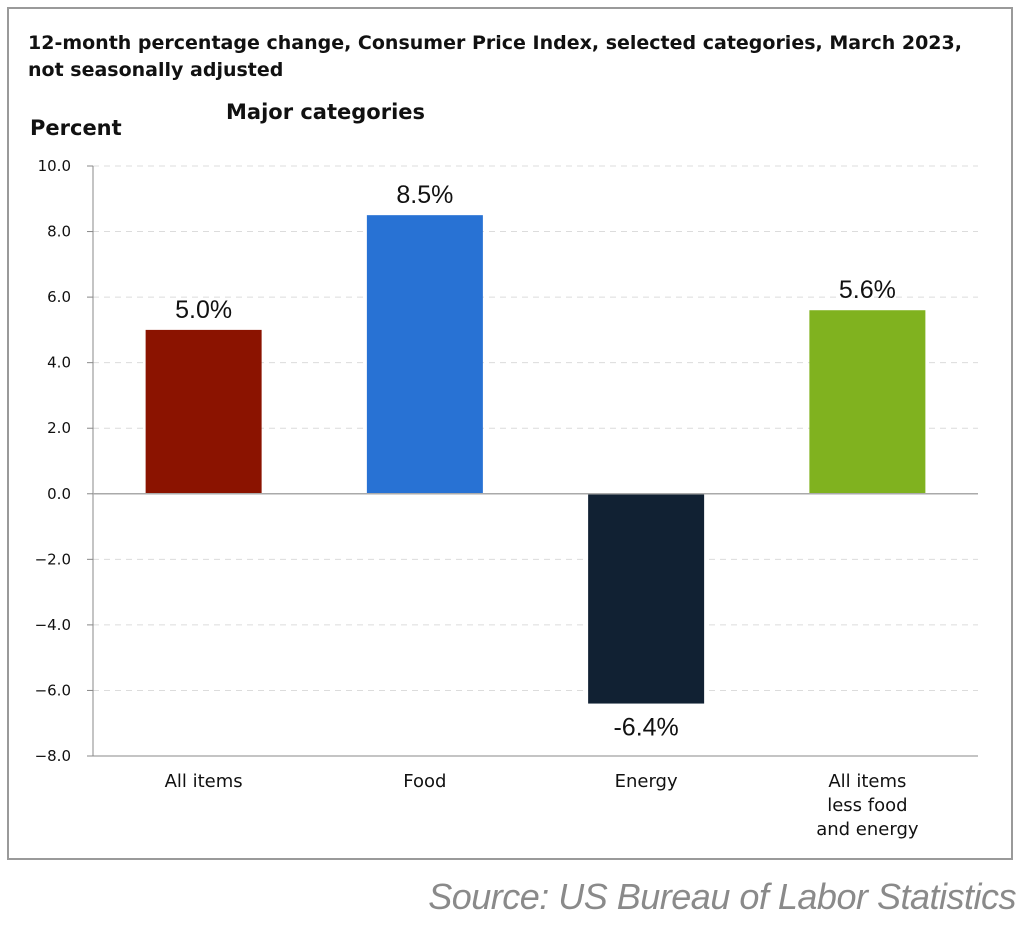 This screenshot has height=930, width=1024. Describe the element at coordinates (867, 290) in the screenshot. I see `data-label: 5.6%` at that location.